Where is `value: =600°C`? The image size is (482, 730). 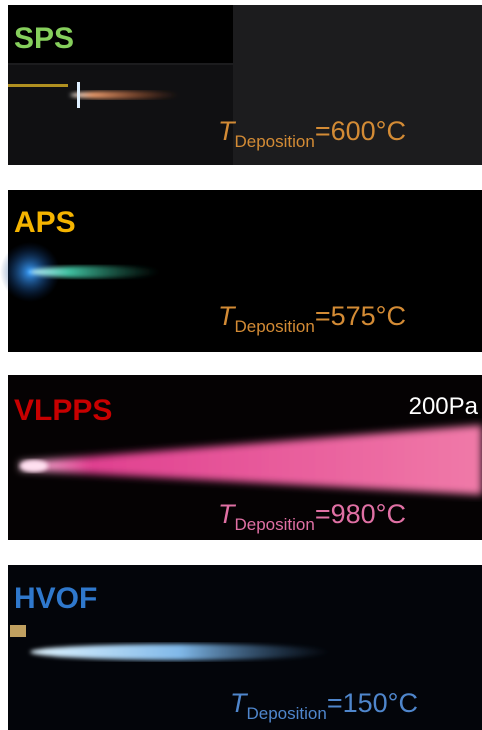 value: =600°C is located at coordinates (360, 131).